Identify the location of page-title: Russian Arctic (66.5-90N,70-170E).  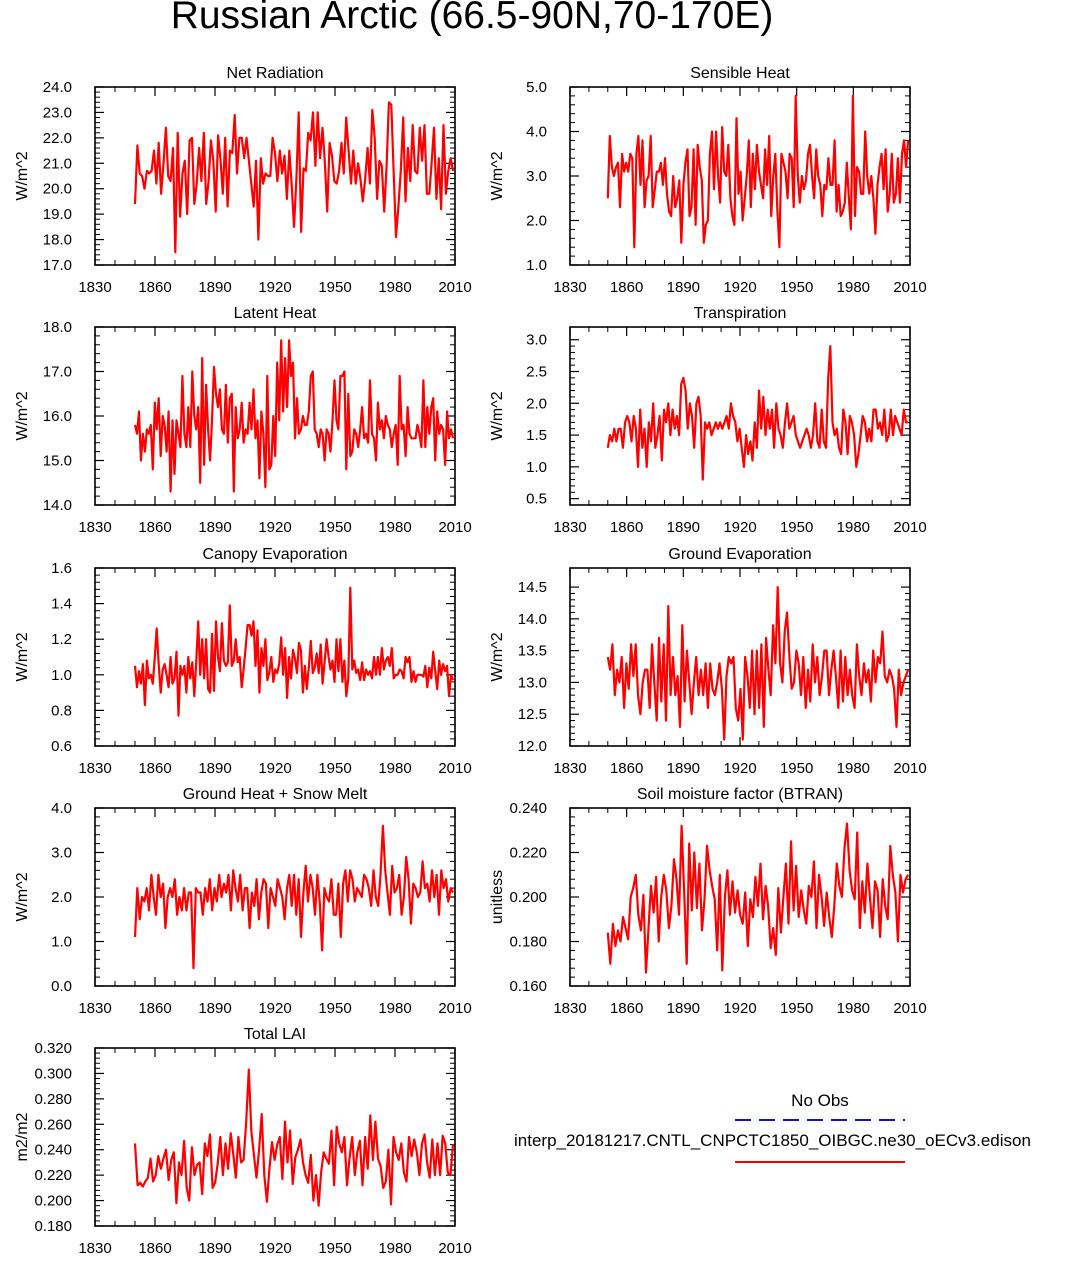
(472, 18).